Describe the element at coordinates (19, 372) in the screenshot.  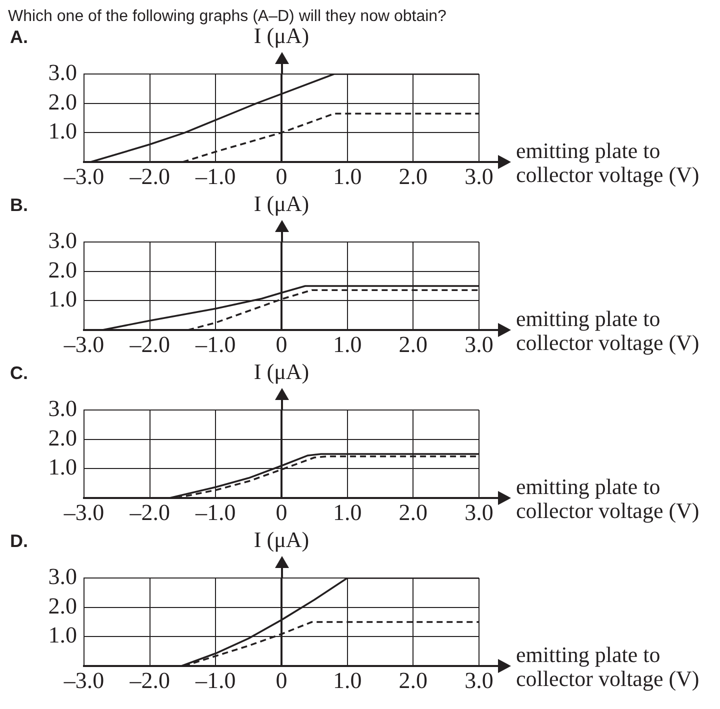
I see `chart-title: C.` at that location.